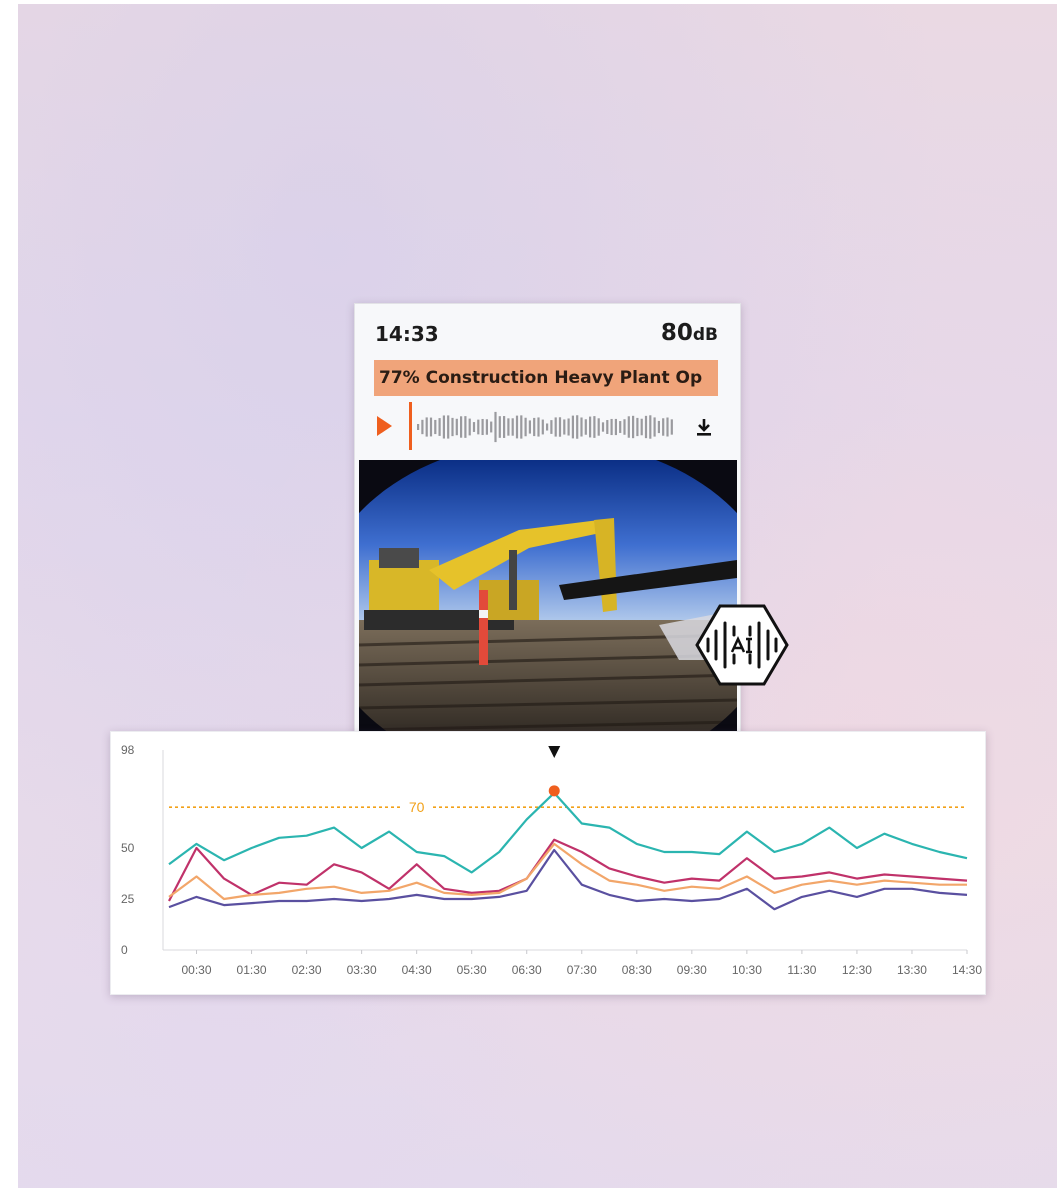  Describe the element at coordinates (384, 426) in the screenshot. I see `play-icon` at that location.